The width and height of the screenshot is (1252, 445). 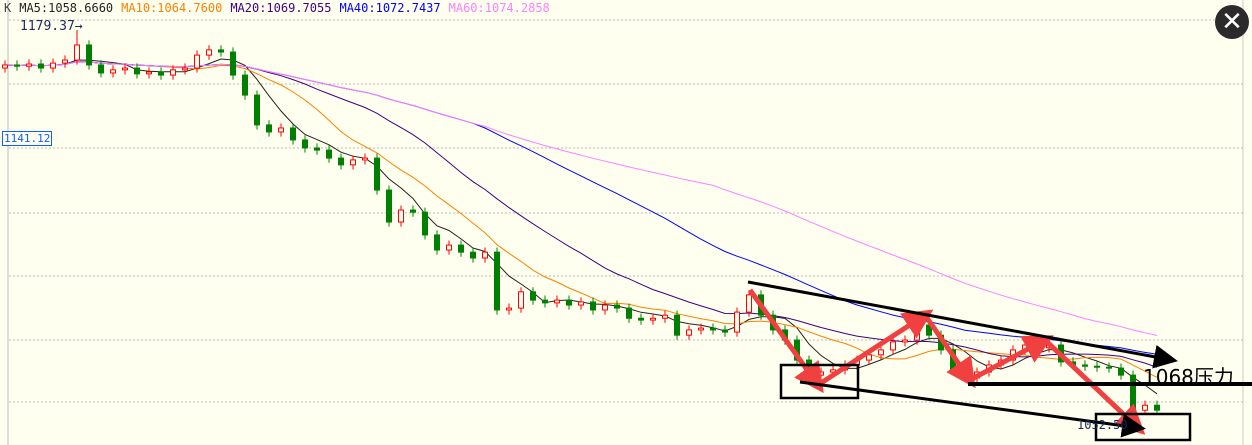 What do you see at coordinates (972, 409) in the screenshot?
I see `lower-trendline-arrow` at bounding box center [972, 409].